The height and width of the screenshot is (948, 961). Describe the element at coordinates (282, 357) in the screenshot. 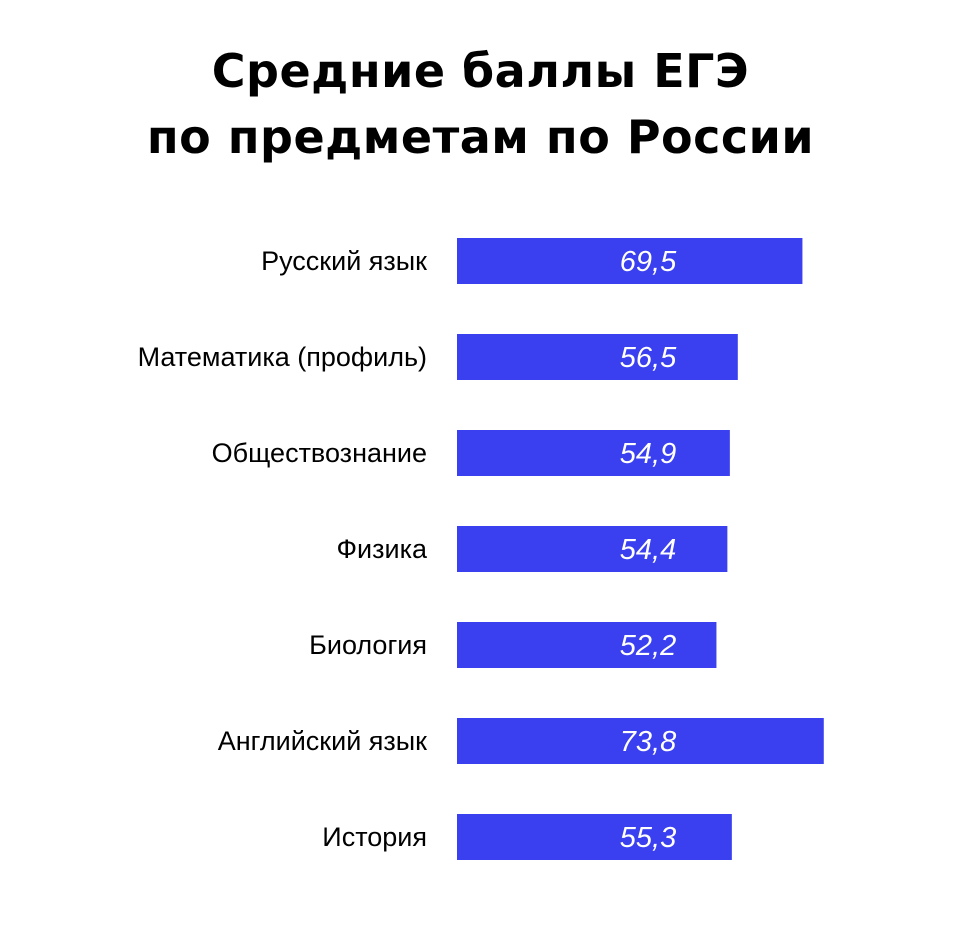

I see `category-label: Математика (профиль)` at that location.